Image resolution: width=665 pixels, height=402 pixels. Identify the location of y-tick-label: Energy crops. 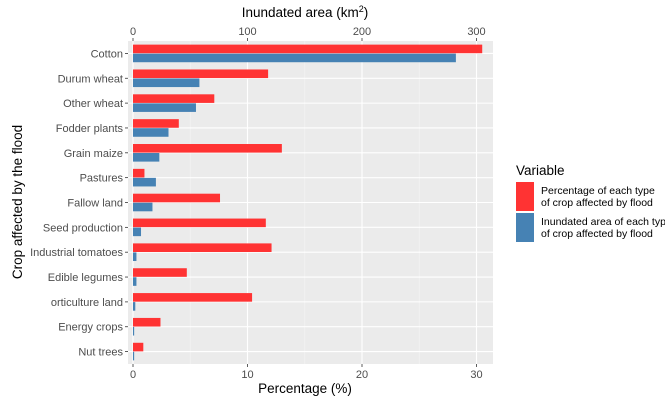
(90, 328).